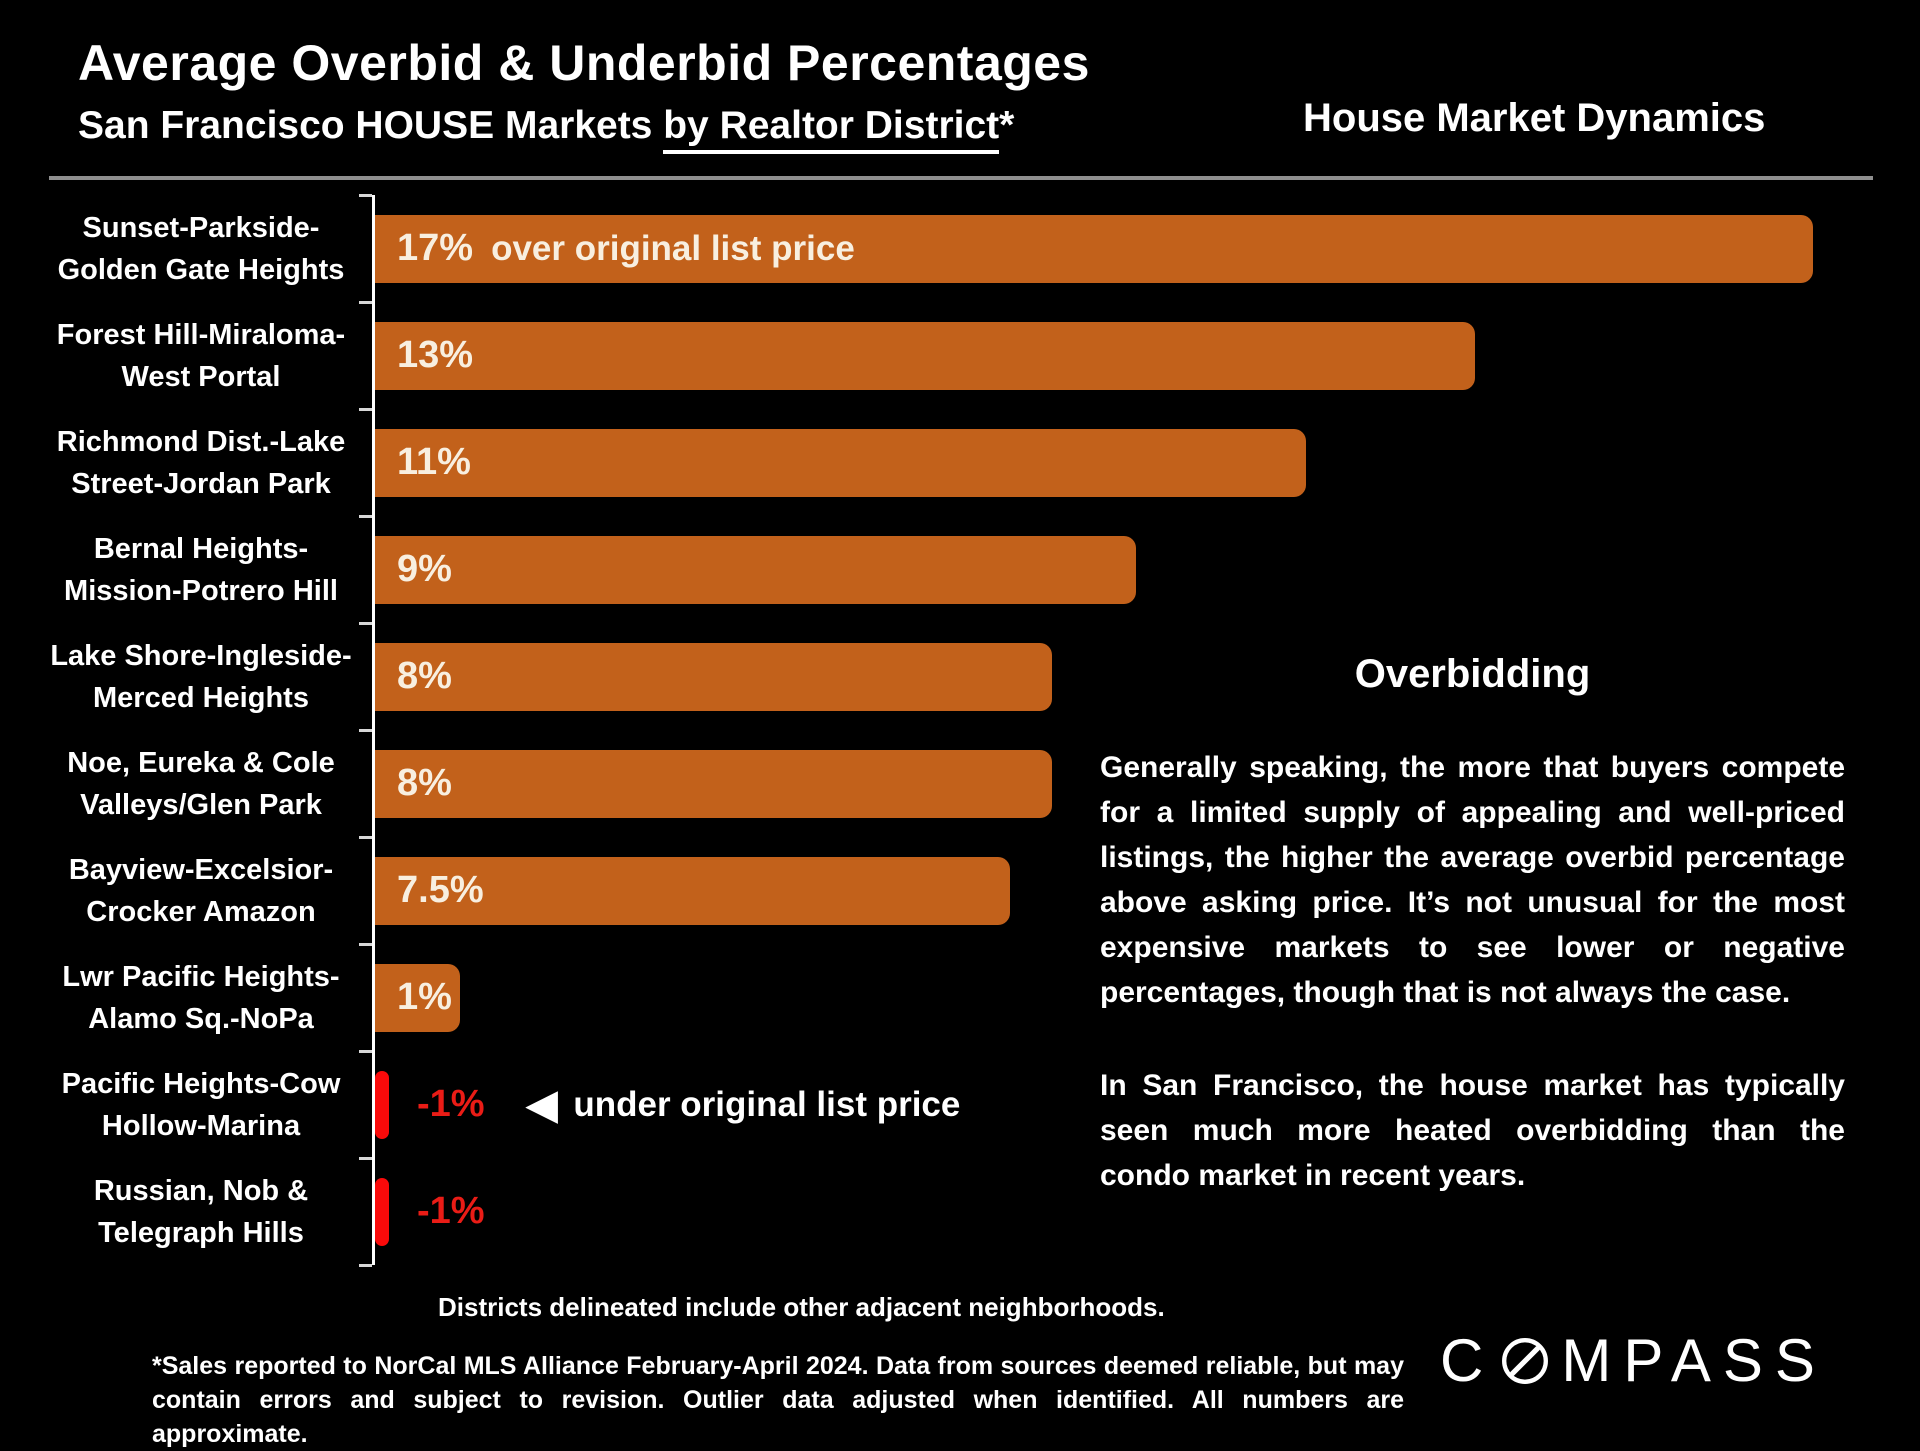 The width and height of the screenshot is (1920, 1451). I want to click on bar-zone: 17% over original list price, so click(1094, 248).